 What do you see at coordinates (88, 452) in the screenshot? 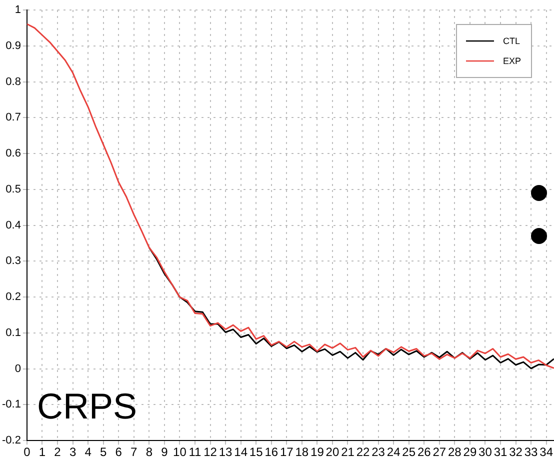
I see `x-tick-label: 4` at bounding box center [88, 452].